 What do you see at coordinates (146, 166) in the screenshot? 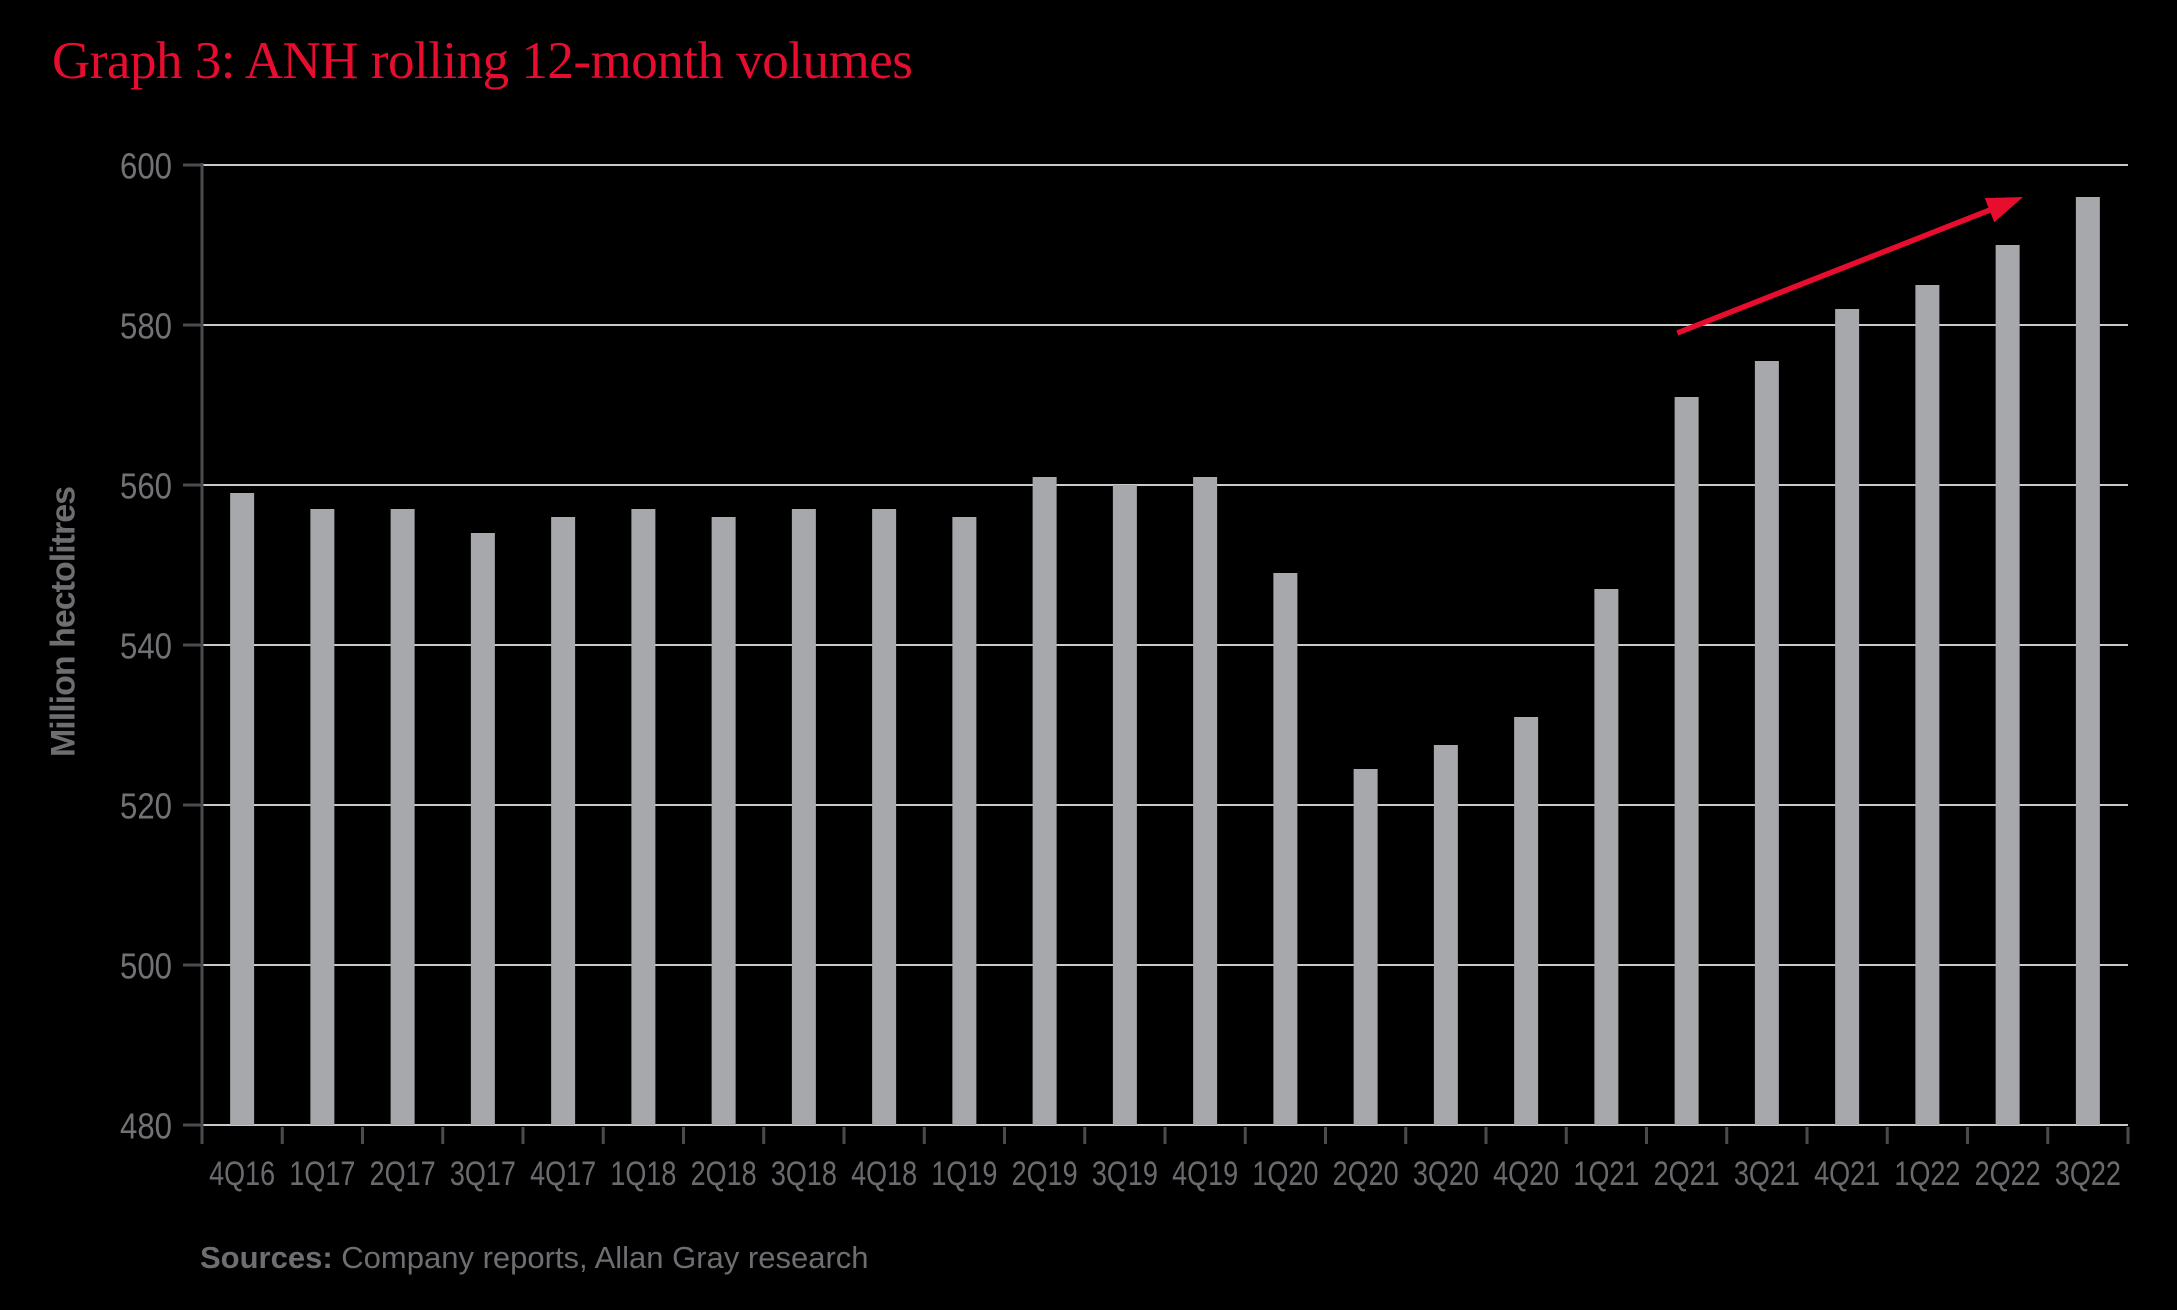
I see `y-tick-label: 600` at bounding box center [146, 166].